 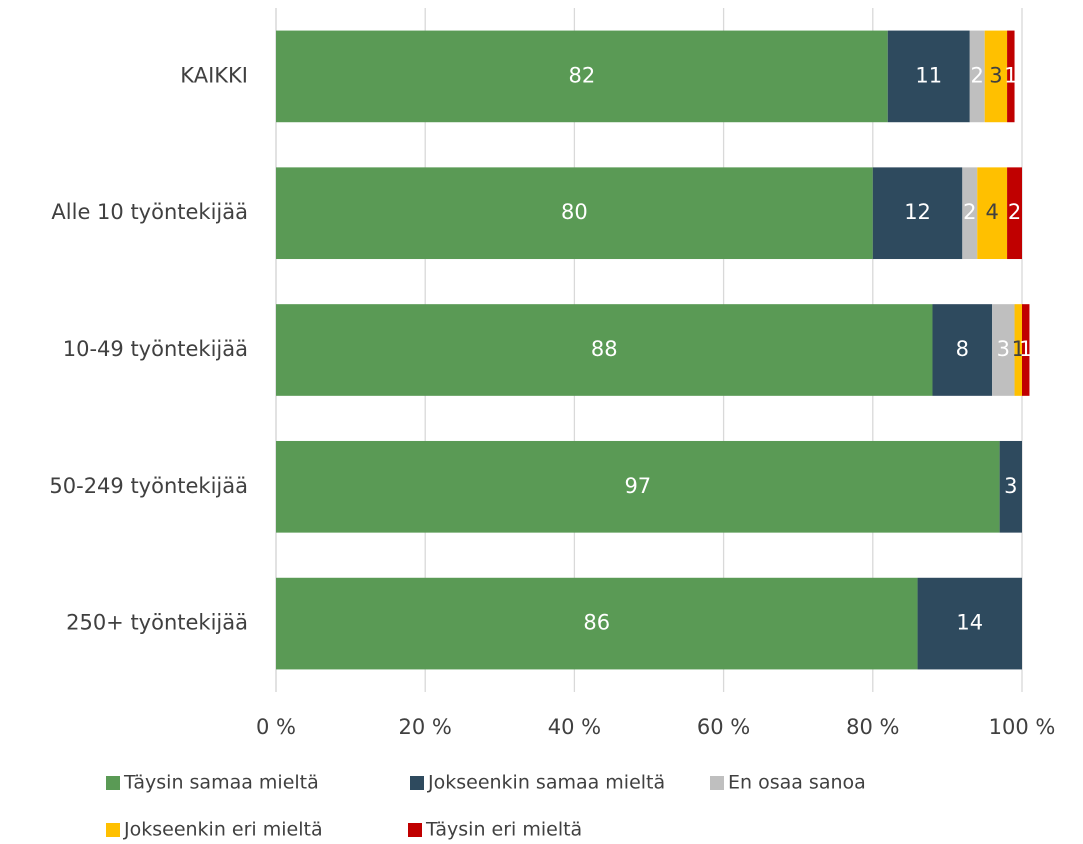 What do you see at coordinates (425, 727) in the screenshot?
I see `x-tick-label: 20 %` at bounding box center [425, 727].